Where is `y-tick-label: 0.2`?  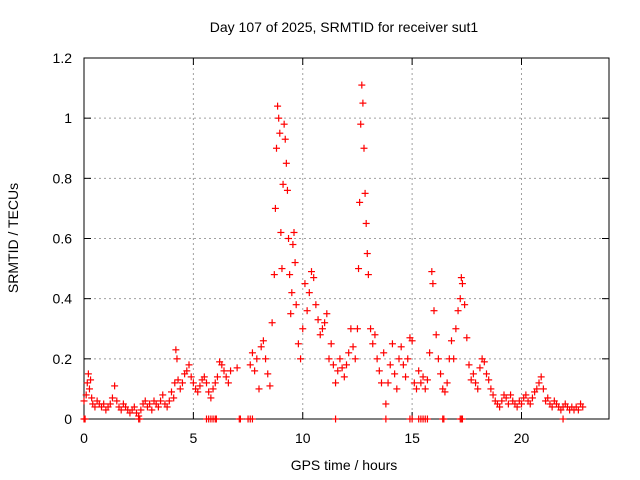
y-tick-label: 0.2 is located at coordinates (63, 359).